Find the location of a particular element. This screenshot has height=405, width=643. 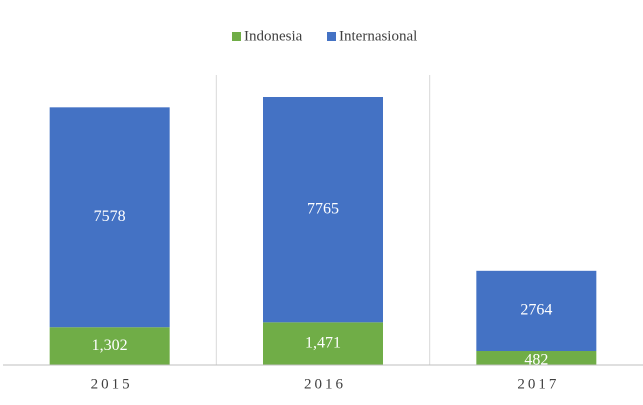

data-label: 2764 is located at coordinates (536, 310).